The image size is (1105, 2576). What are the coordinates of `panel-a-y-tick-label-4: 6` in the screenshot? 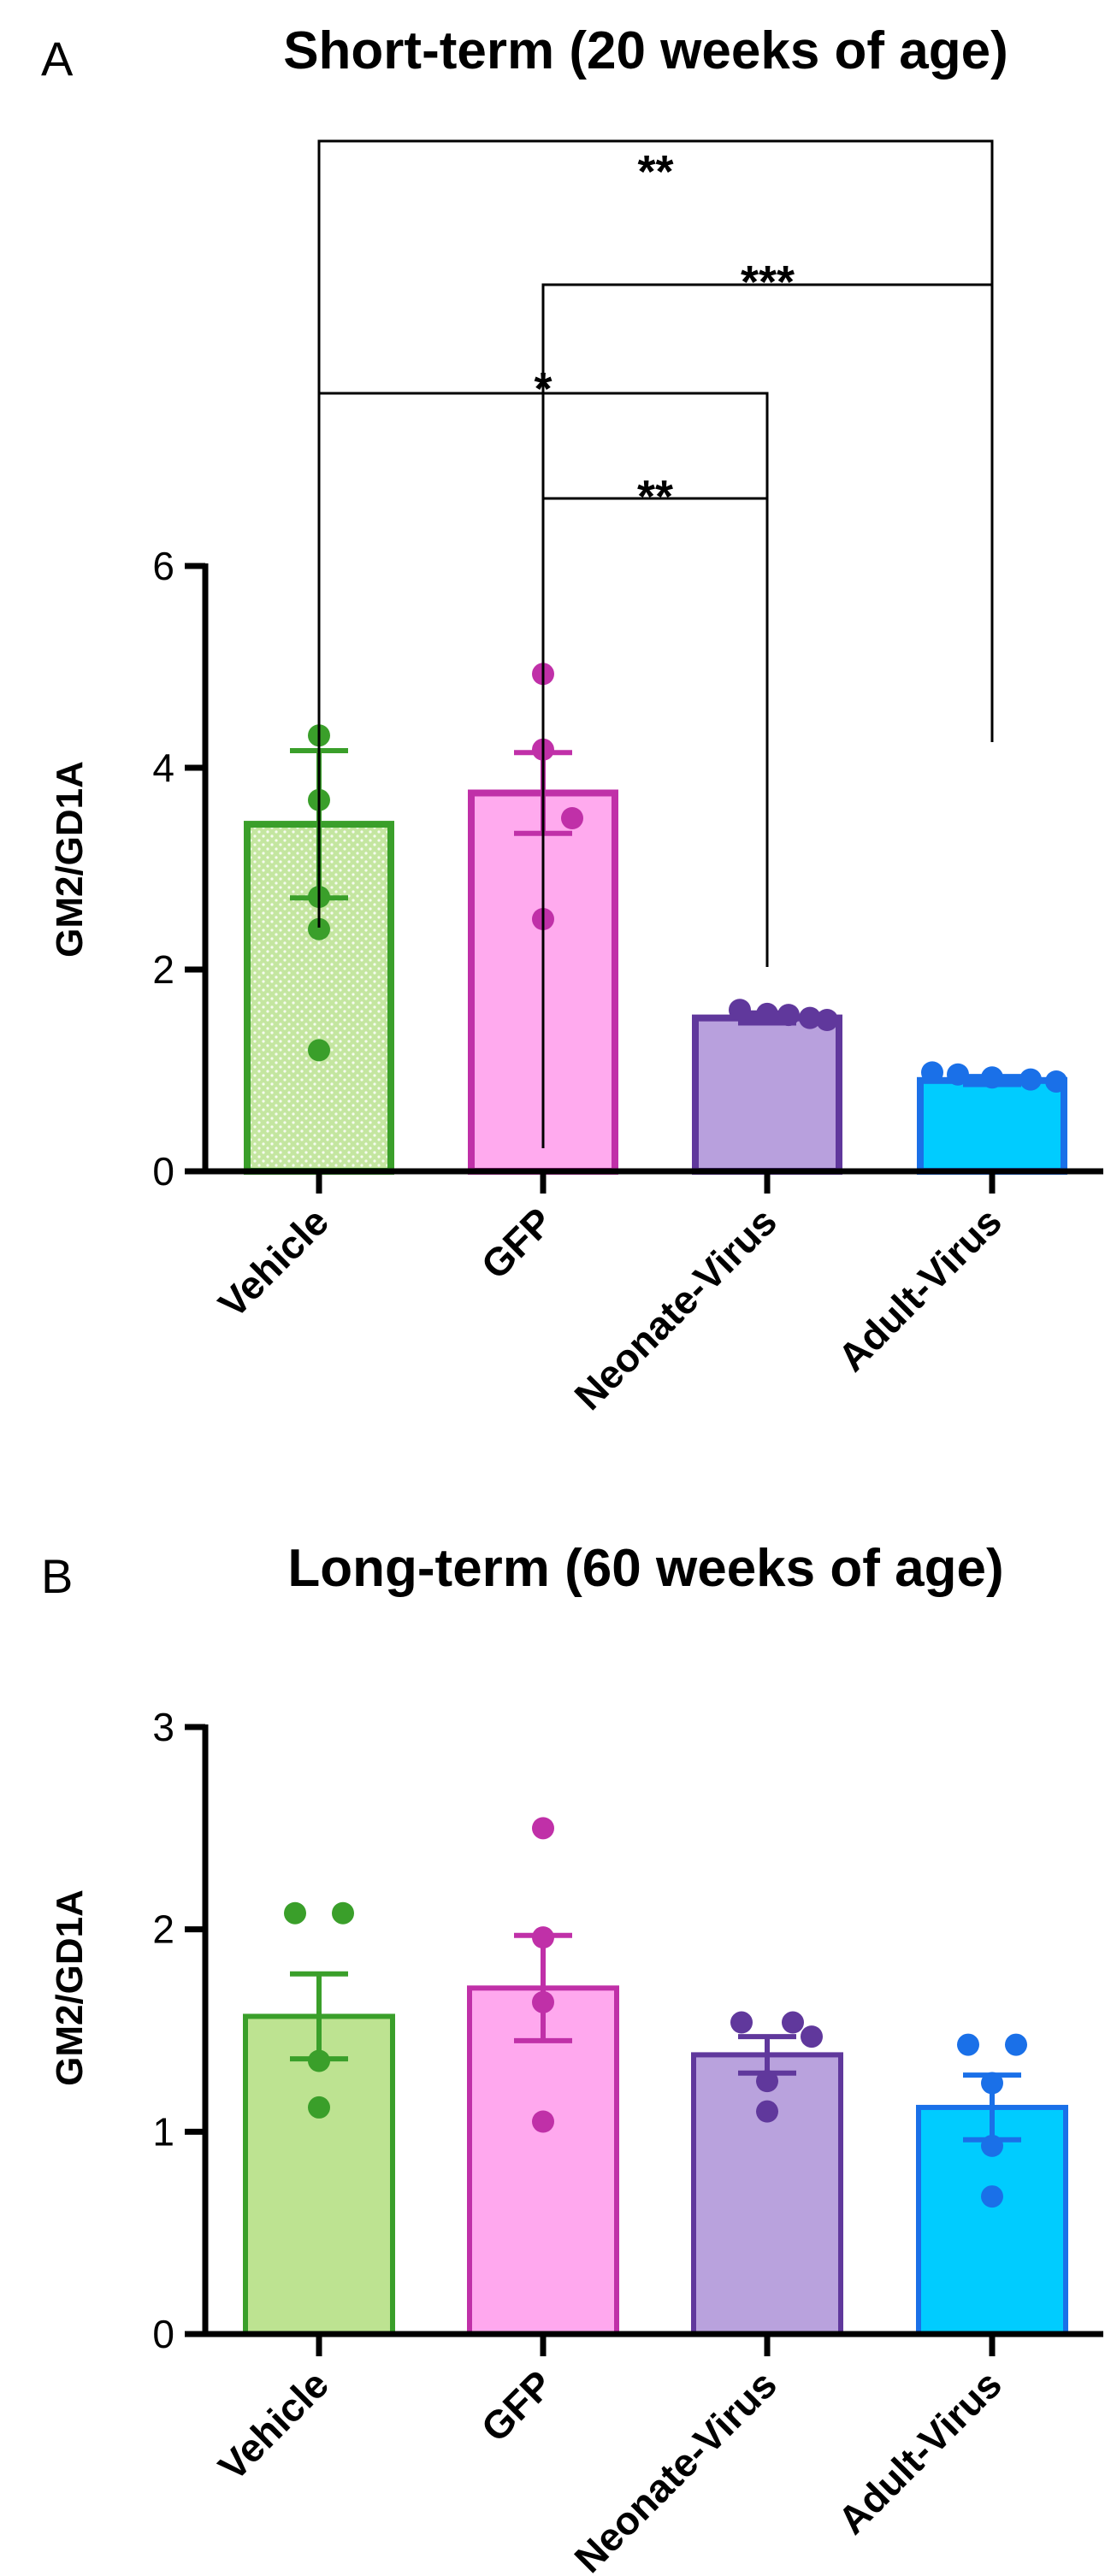 It's located at (163, 566).